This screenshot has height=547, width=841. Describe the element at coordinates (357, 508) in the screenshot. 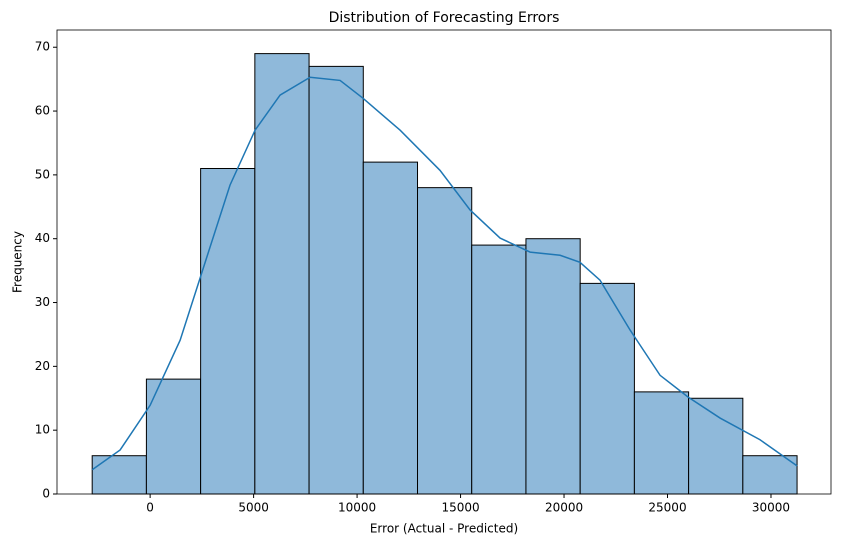

I see `x-tick-label: 10000` at that location.